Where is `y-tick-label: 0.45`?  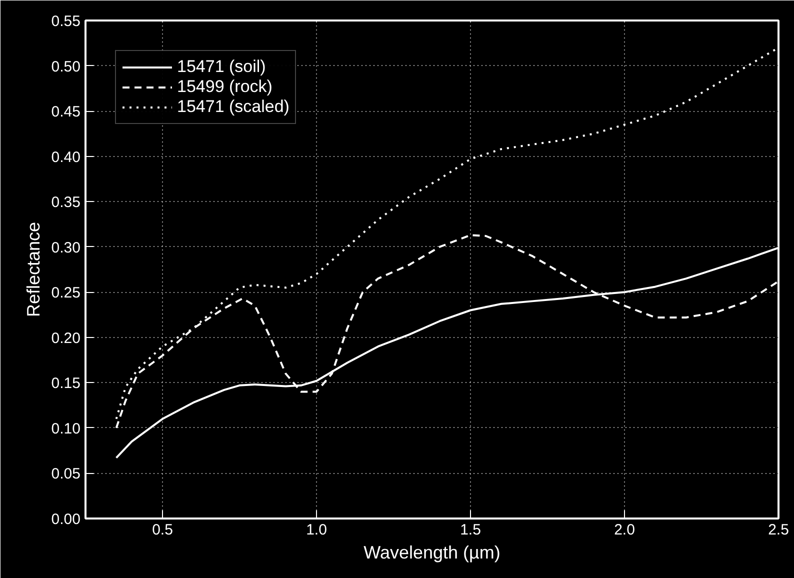 y-tick-label: 0.45 is located at coordinates (66, 112).